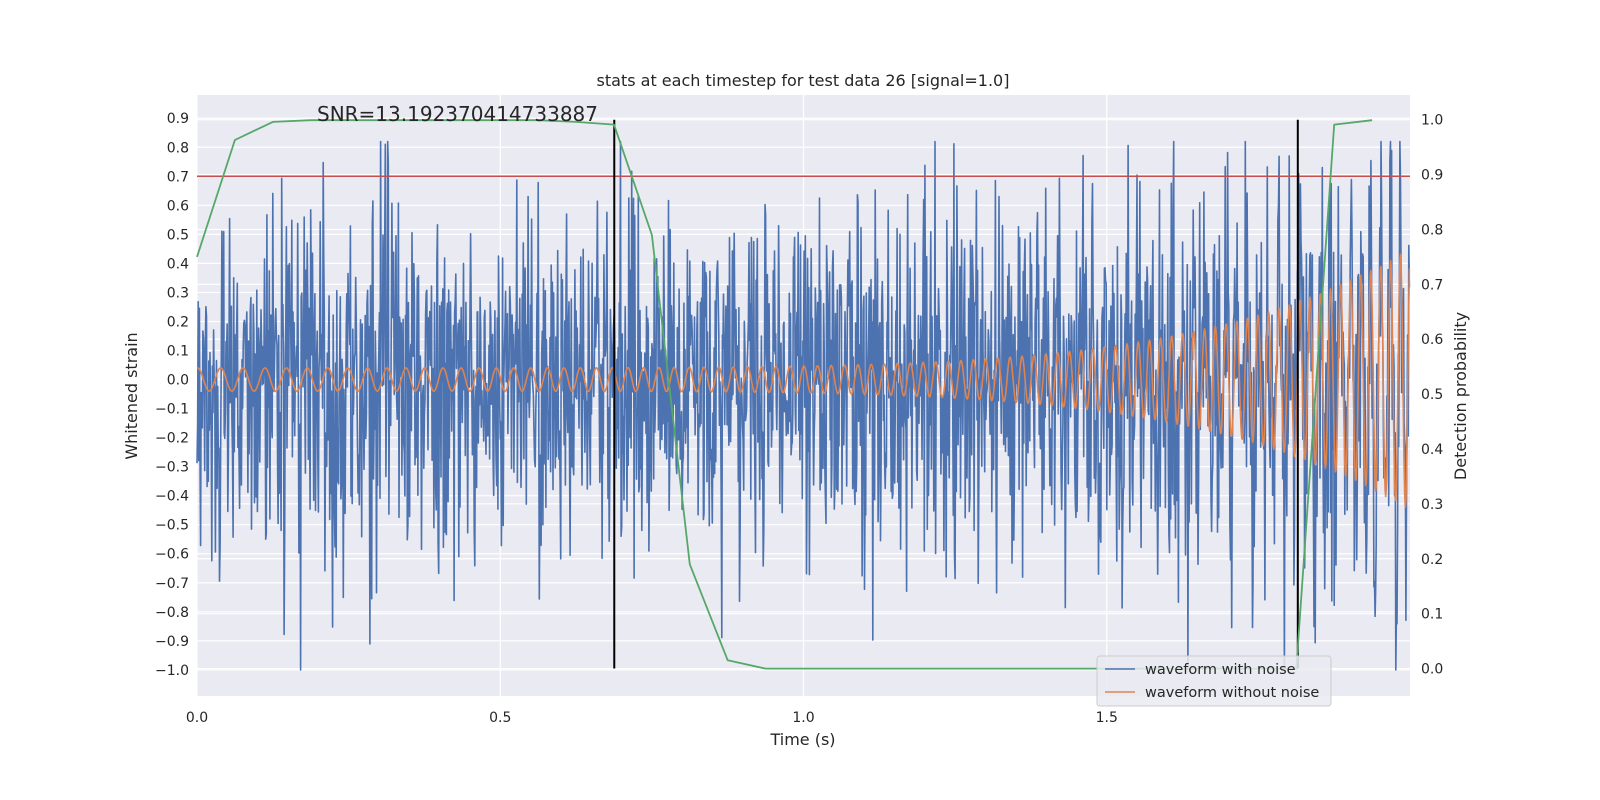 This screenshot has width=1600, height=800. I want to click on y-tick-label-right: 0.7, so click(1432, 285).